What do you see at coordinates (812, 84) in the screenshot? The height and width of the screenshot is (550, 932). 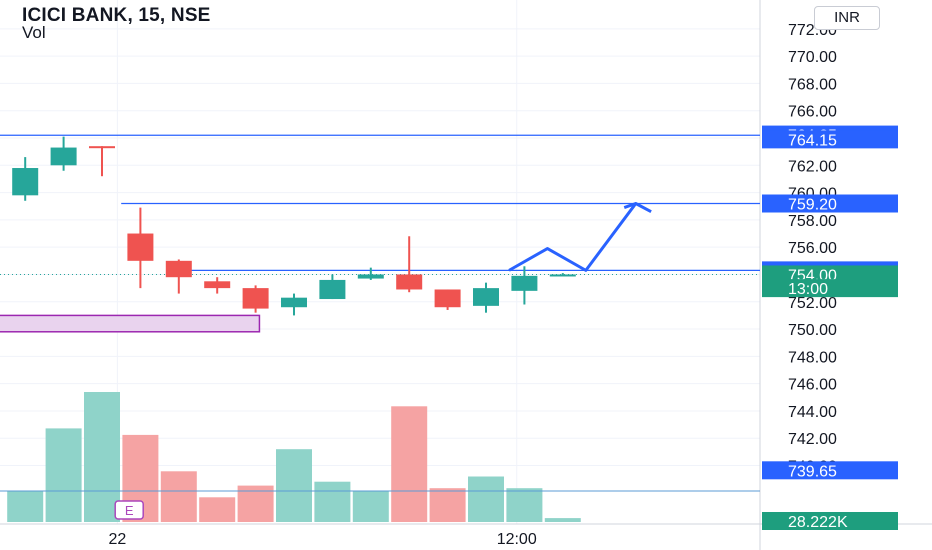 I see `y-tick-label: 768.00` at bounding box center [812, 84].